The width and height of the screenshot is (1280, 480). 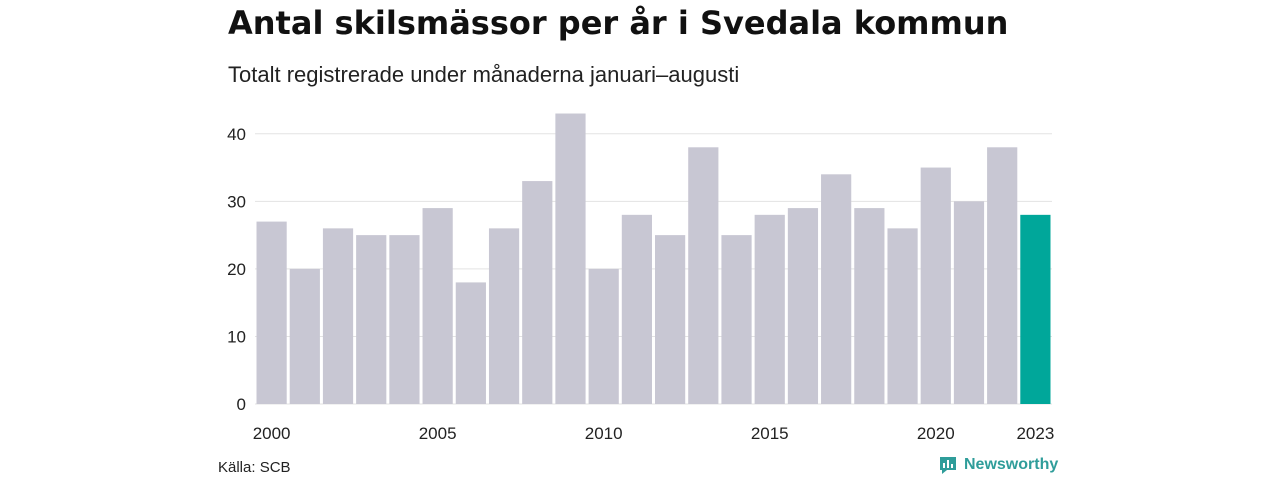 What do you see at coordinates (935, 285) in the screenshot?
I see `bar-2020` at bounding box center [935, 285].